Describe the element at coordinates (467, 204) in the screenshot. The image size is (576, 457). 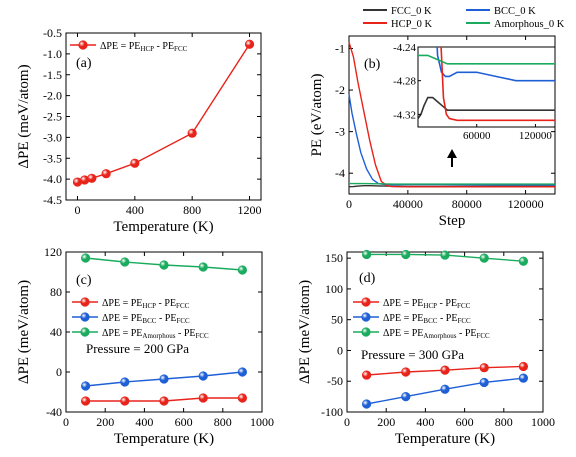
I see `x-tick-label: 80000` at that location.